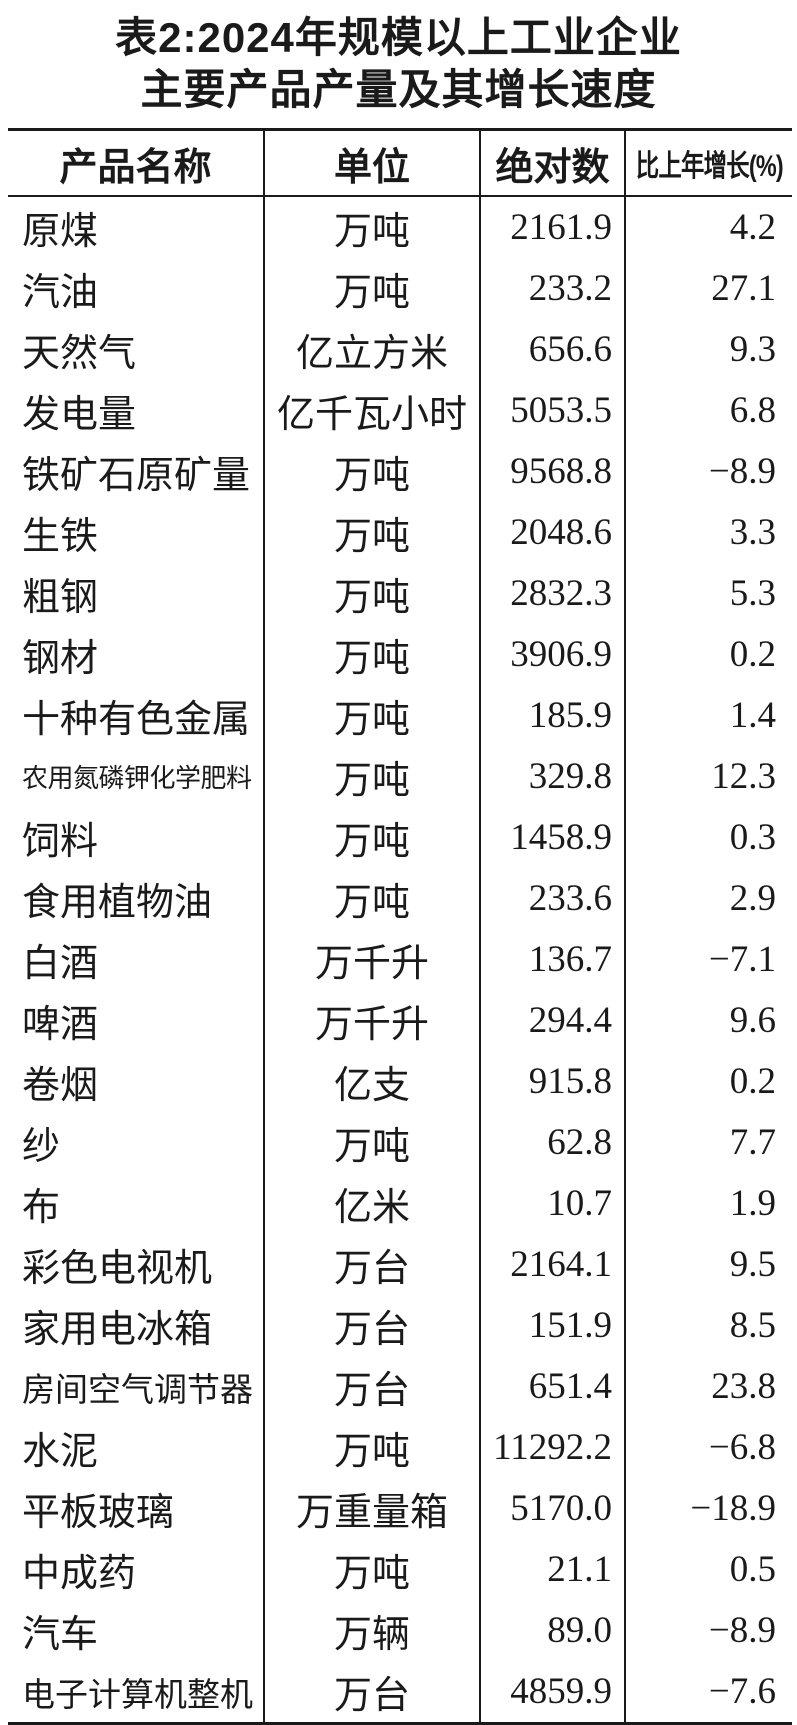  I want to click on header-product-name: 产品名称, so click(135, 167).